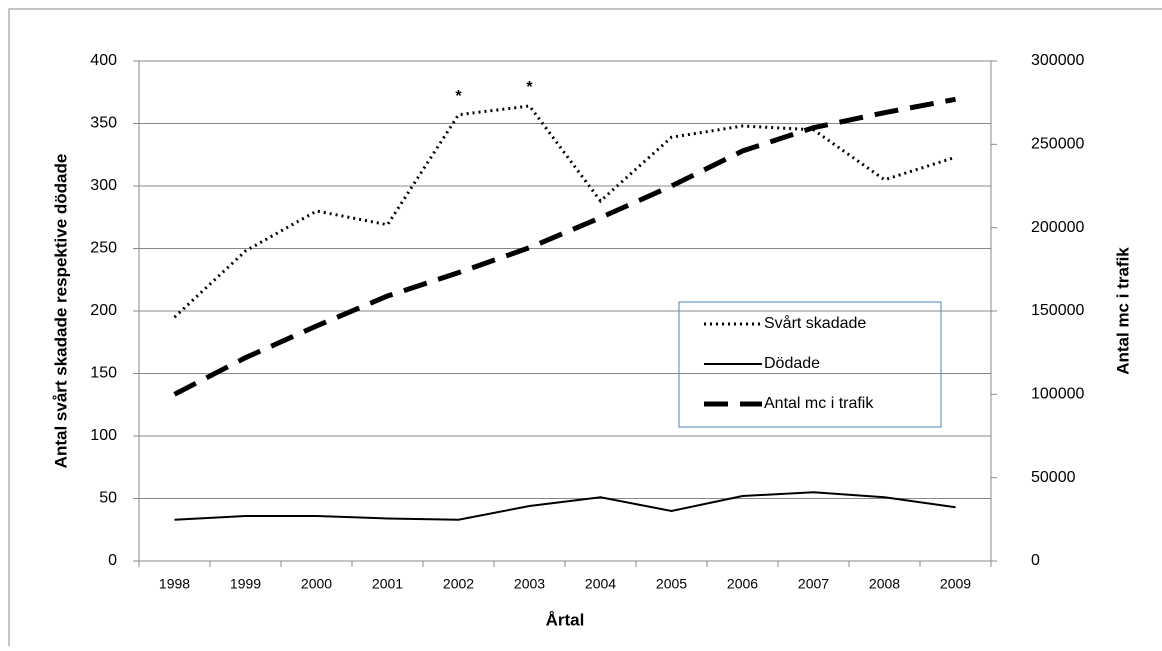  What do you see at coordinates (103, 123) in the screenshot?
I see `y-tick-label: 350` at bounding box center [103, 123].